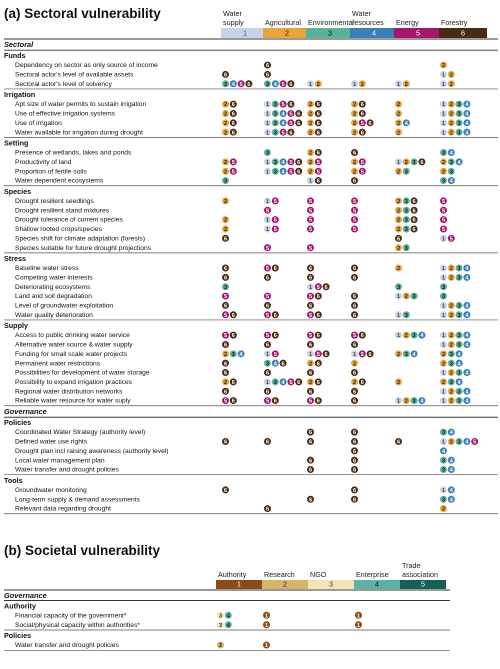  What do you see at coordinates (20, 605) in the screenshot?
I see `section-title: Authority` at bounding box center [20, 605].